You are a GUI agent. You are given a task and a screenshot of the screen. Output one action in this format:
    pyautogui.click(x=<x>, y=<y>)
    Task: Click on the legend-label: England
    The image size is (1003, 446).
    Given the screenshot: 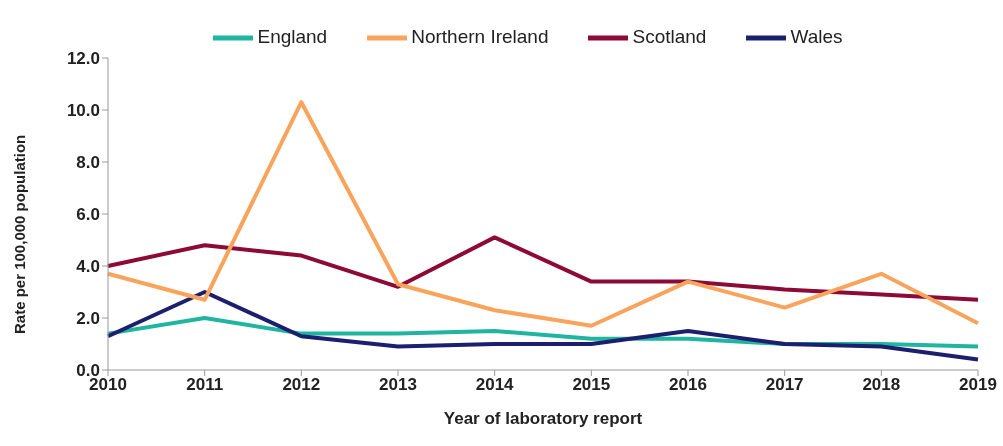 What is the action you would take?
    pyautogui.click(x=292, y=37)
    